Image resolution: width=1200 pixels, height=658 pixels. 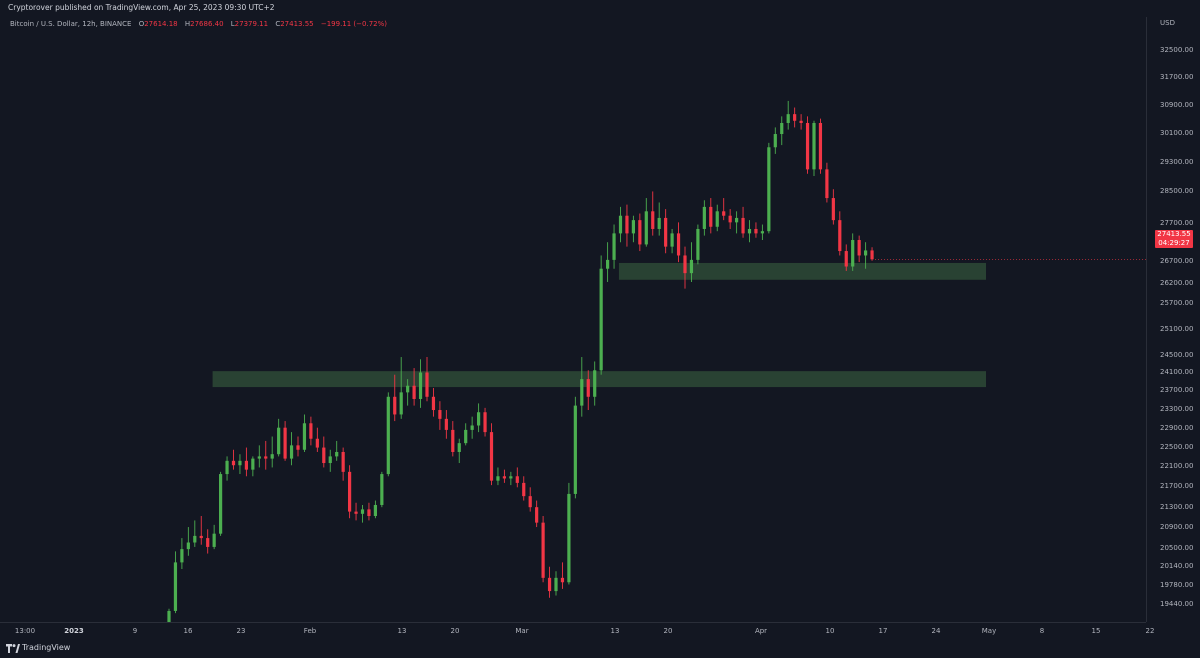 What do you see at coordinates (1167, 23) in the screenshot?
I see `currency-label: USD` at bounding box center [1167, 23].